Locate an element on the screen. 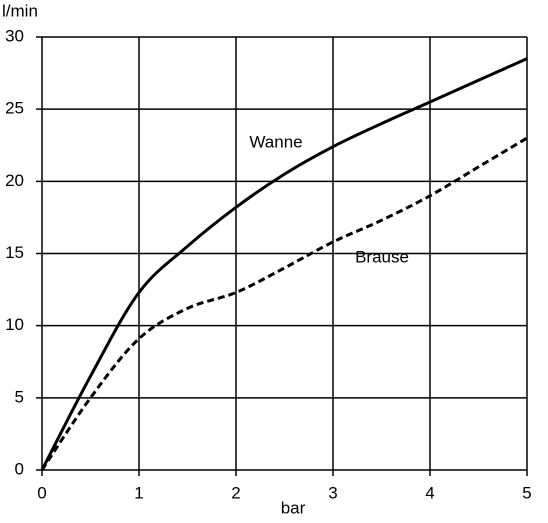 The image size is (548, 523). x-axis-label: bar is located at coordinates (293, 507).